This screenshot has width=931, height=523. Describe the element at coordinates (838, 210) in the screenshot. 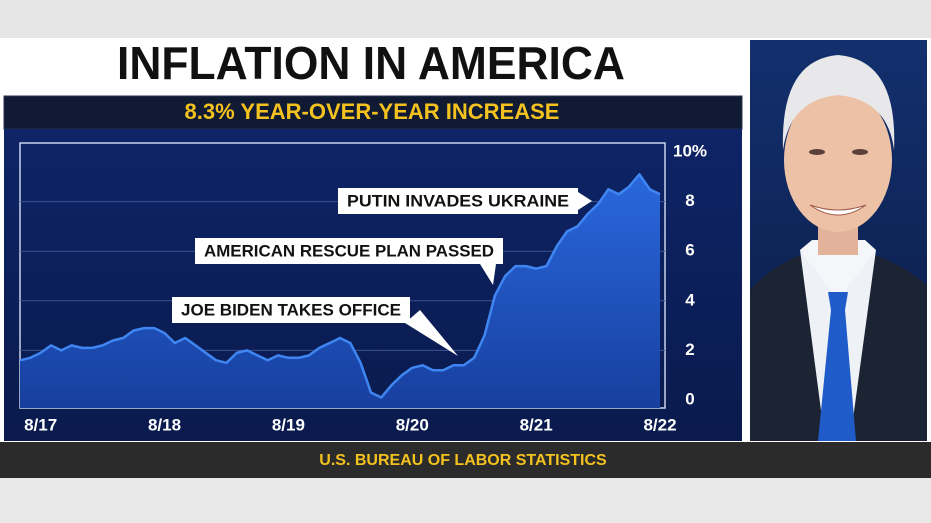

I see `smile` at that location.